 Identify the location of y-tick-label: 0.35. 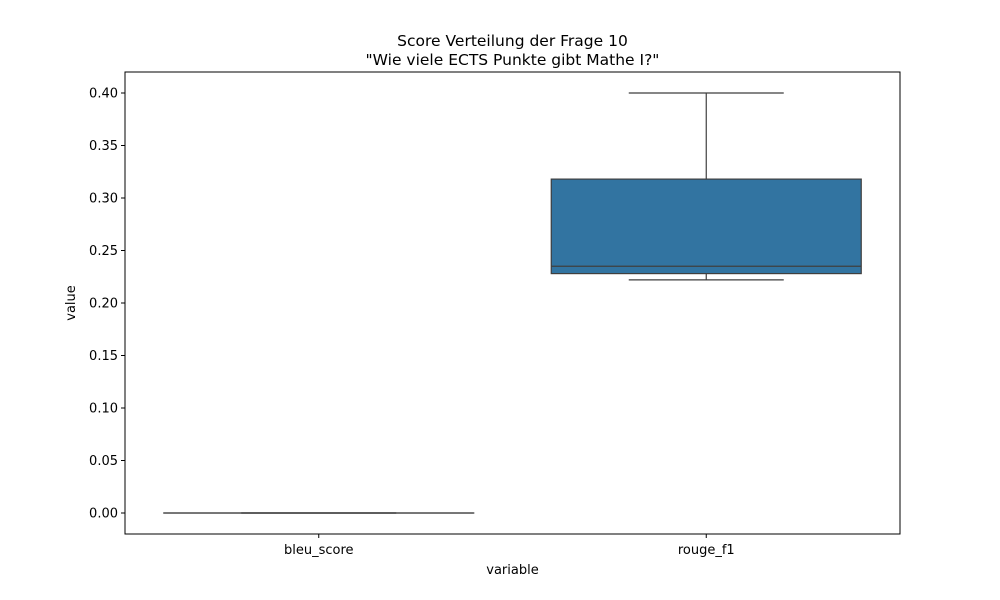
(103, 146).